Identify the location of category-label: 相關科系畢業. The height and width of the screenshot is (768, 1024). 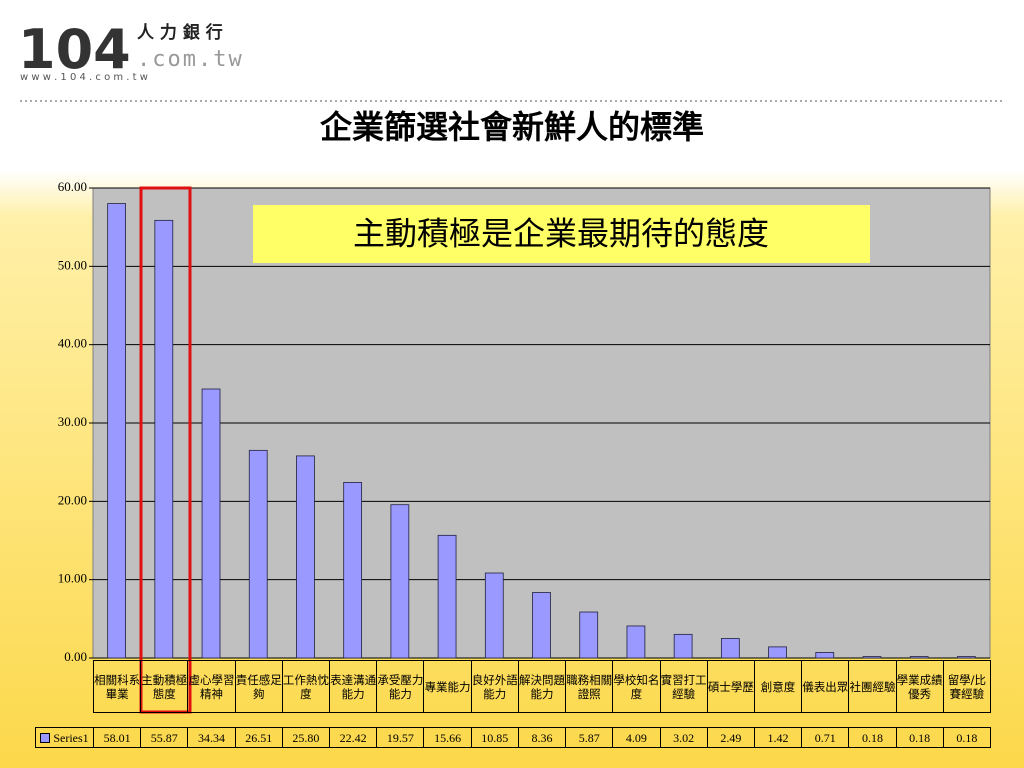
(117, 686).